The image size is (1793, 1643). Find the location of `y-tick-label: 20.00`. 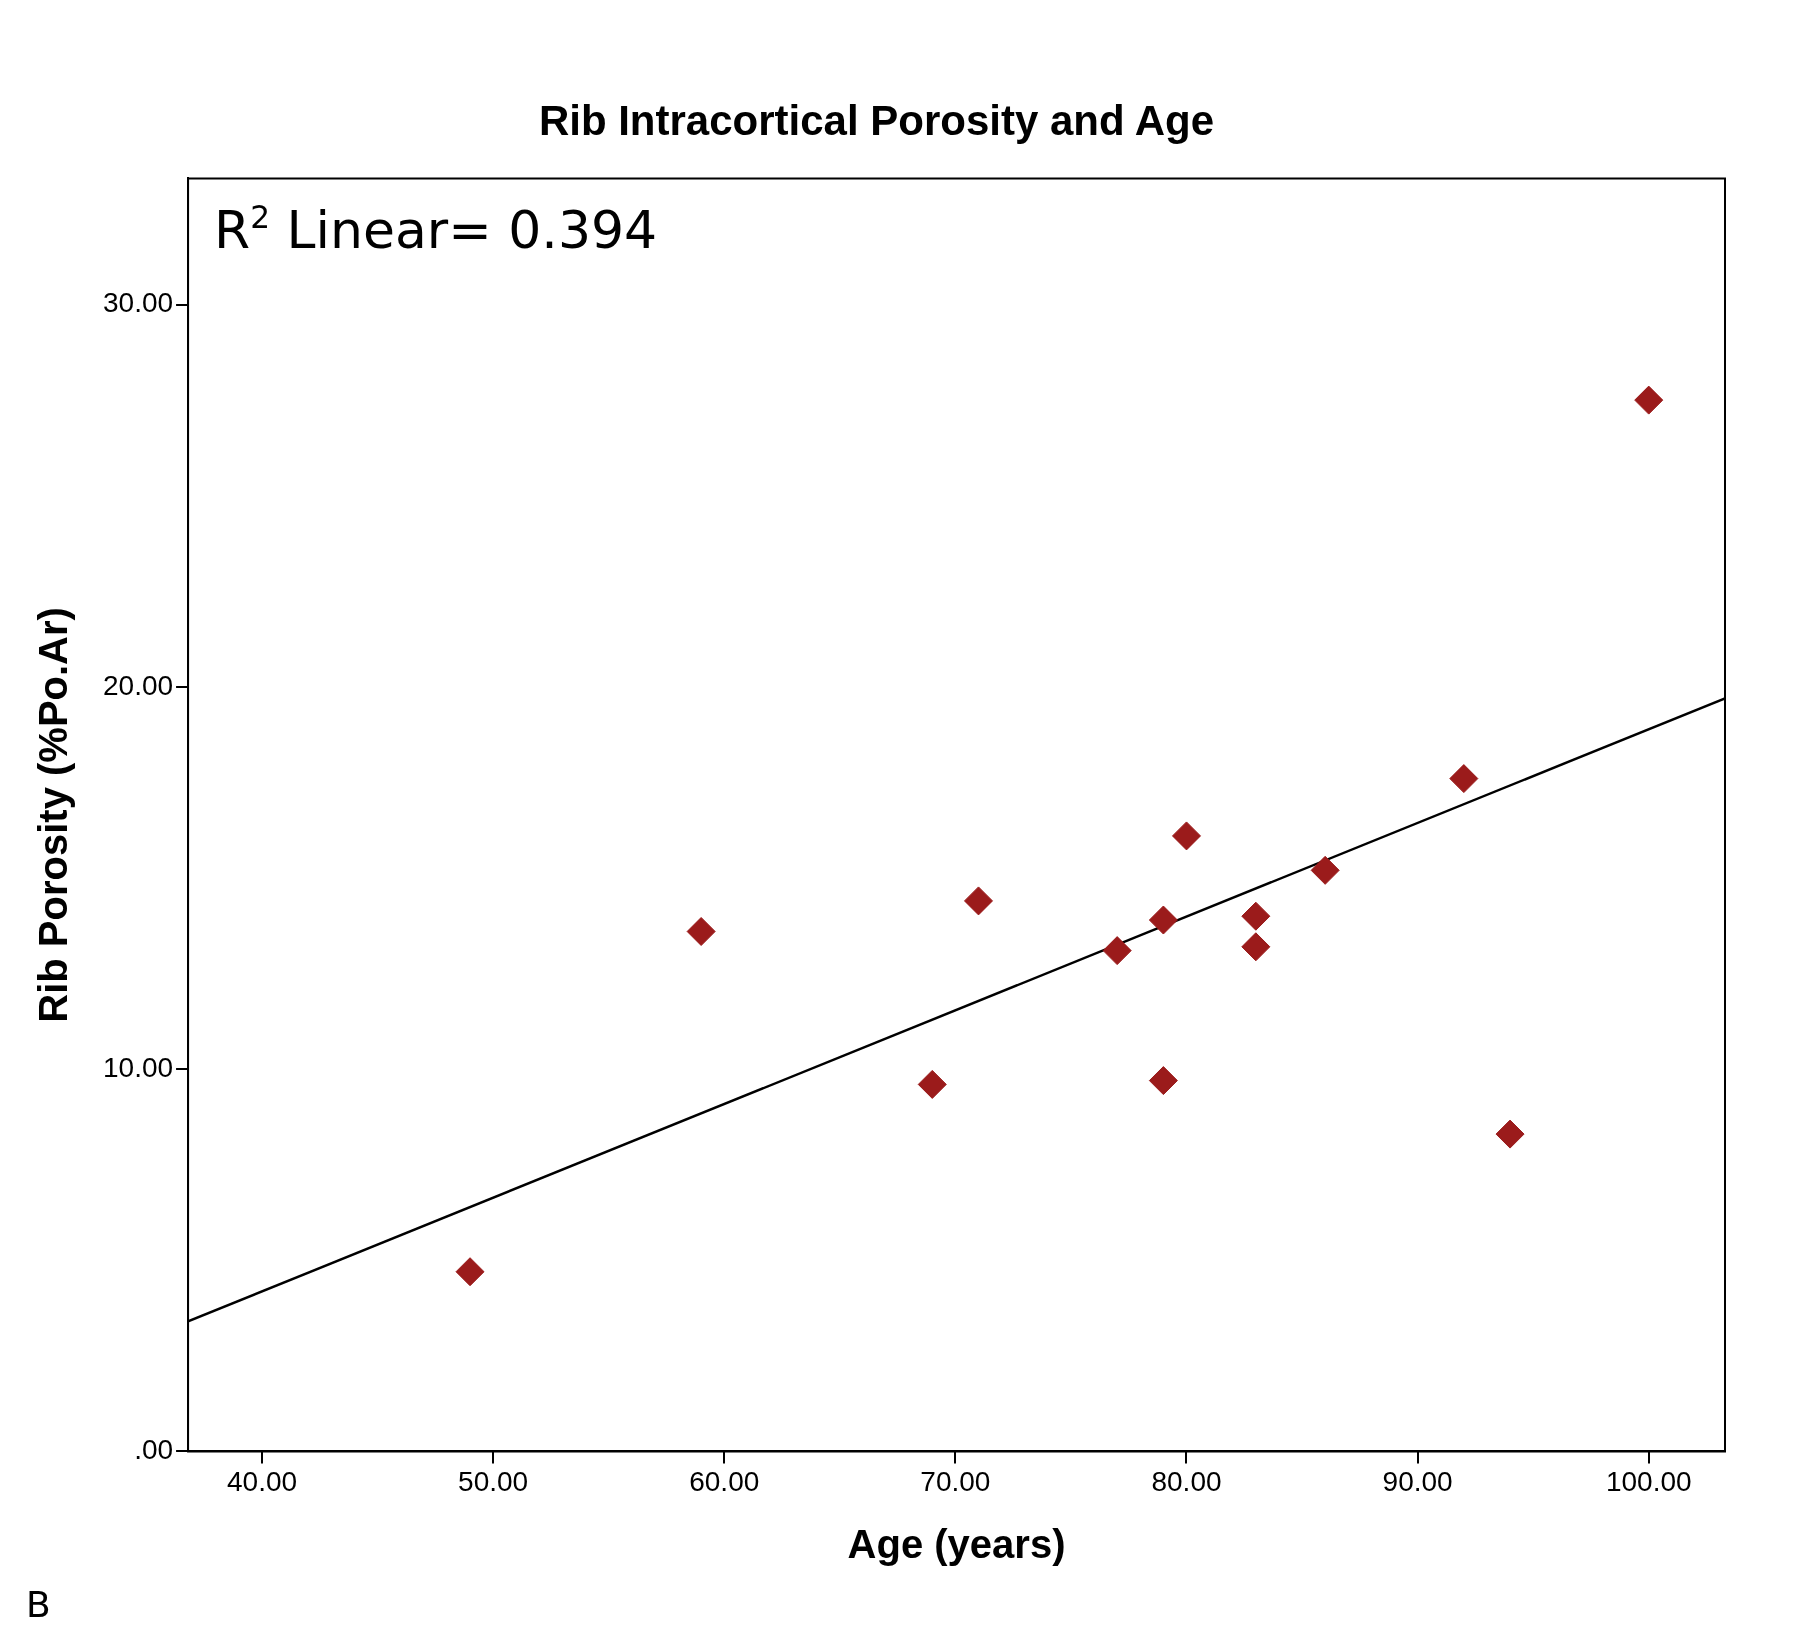

y-tick-label: 20.00 is located at coordinates (138, 685).